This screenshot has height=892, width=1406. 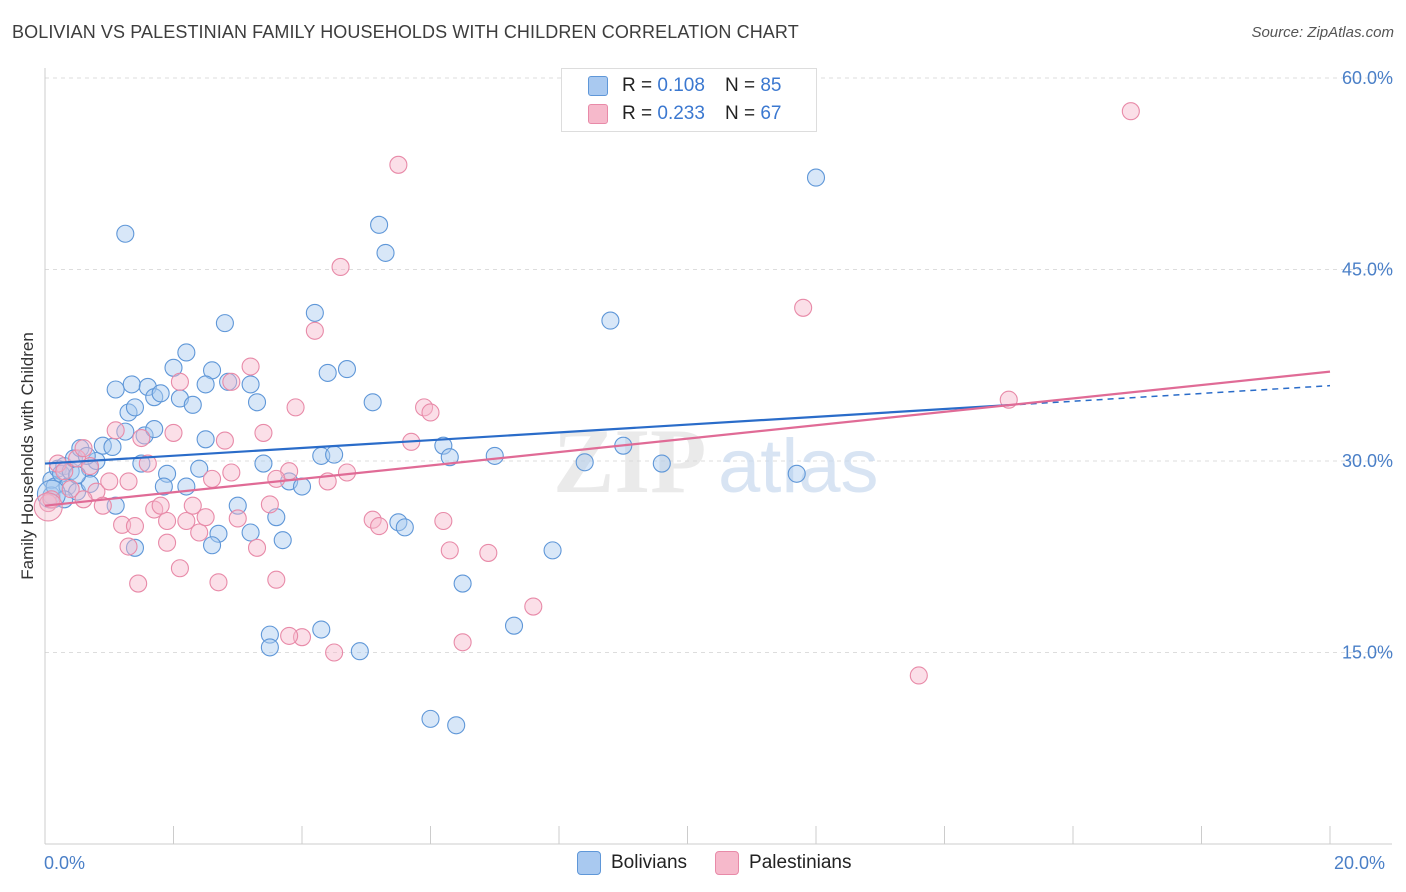 I want to click on y-tick-label: 30.0%, so click(x=1367, y=461).